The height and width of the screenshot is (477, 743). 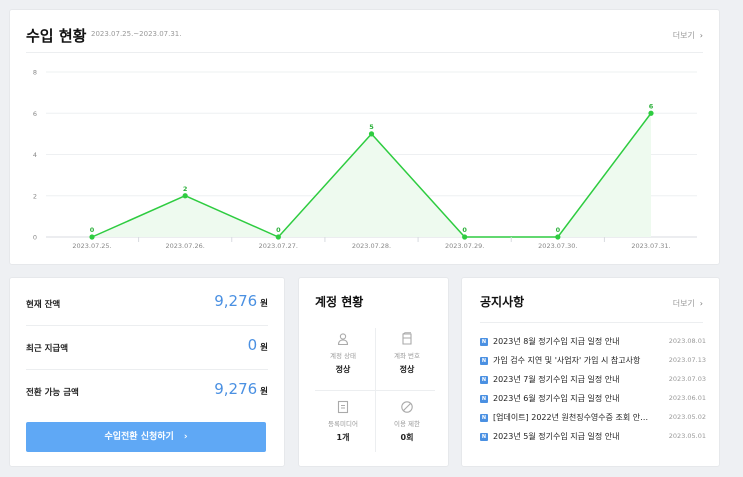 What do you see at coordinates (147, 304) in the screenshot?
I see `balance-row-current: 현재 잔액 9,276 원` at bounding box center [147, 304].